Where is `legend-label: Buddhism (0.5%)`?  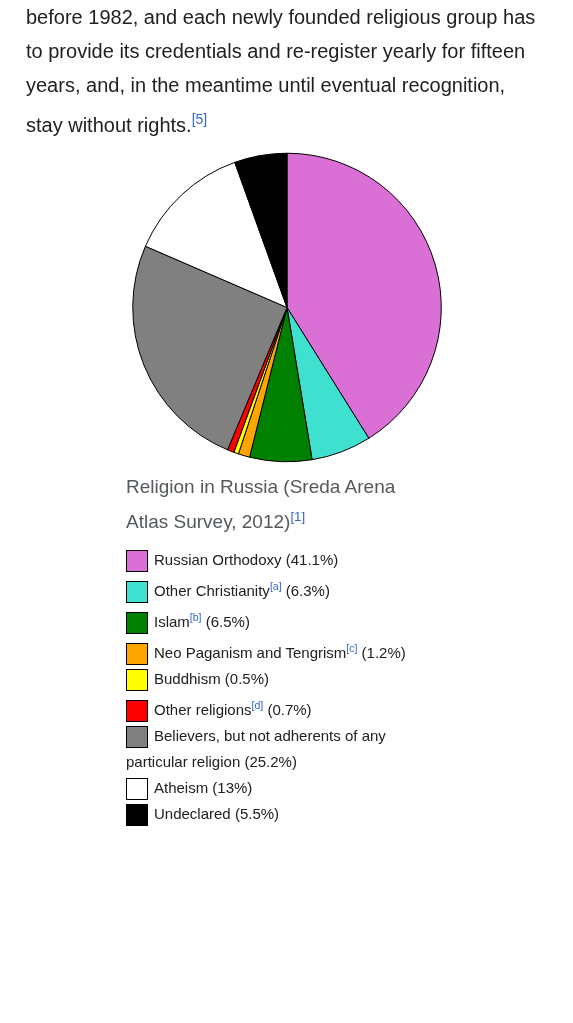 legend-label: Buddhism (0.5%) is located at coordinates (212, 679).